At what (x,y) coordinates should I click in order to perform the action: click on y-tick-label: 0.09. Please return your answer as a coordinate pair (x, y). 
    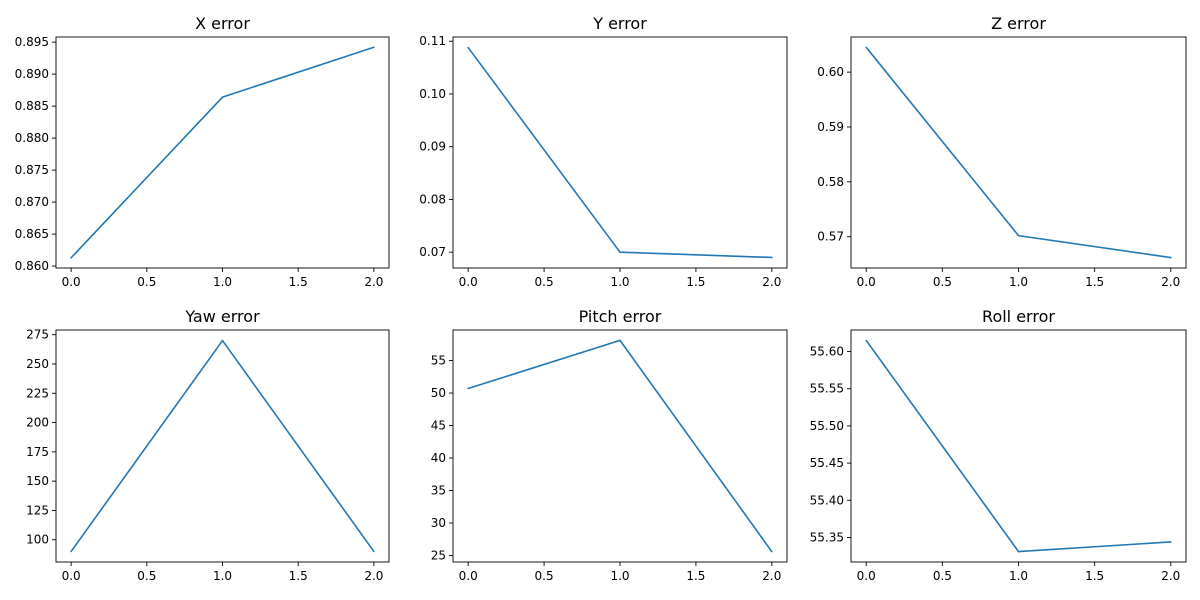
    Looking at the image, I should click on (432, 147).